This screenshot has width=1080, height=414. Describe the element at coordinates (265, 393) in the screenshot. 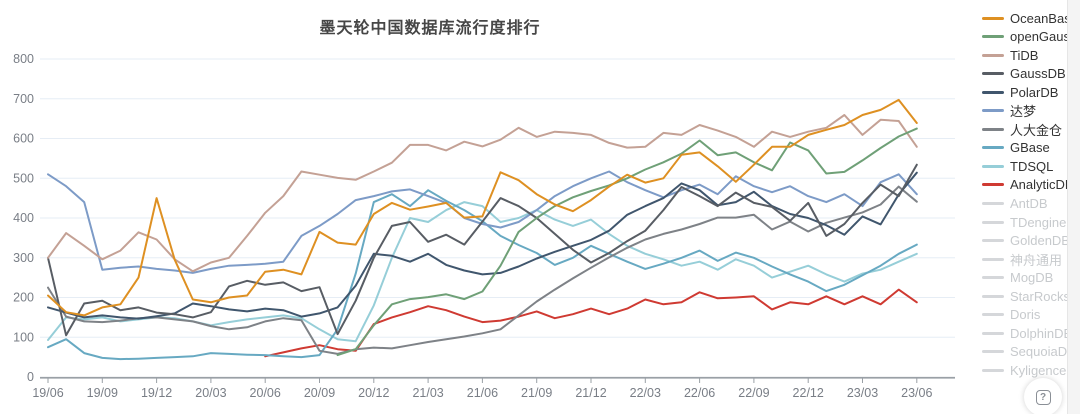

I see `x-axis-label: 20/06` at that location.